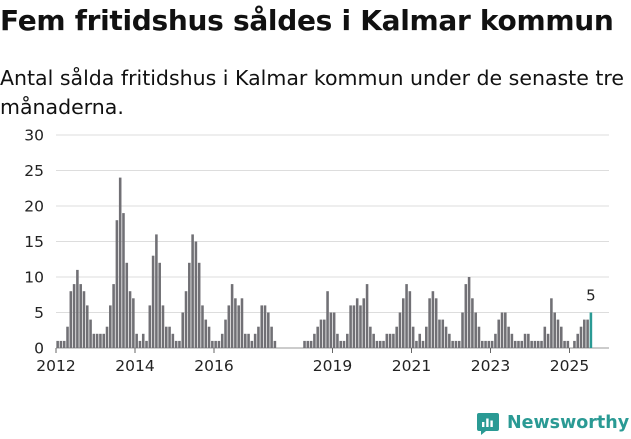  Describe the element at coordinates (591, 330) in the screenshot. I see `bar-latest` at that location.